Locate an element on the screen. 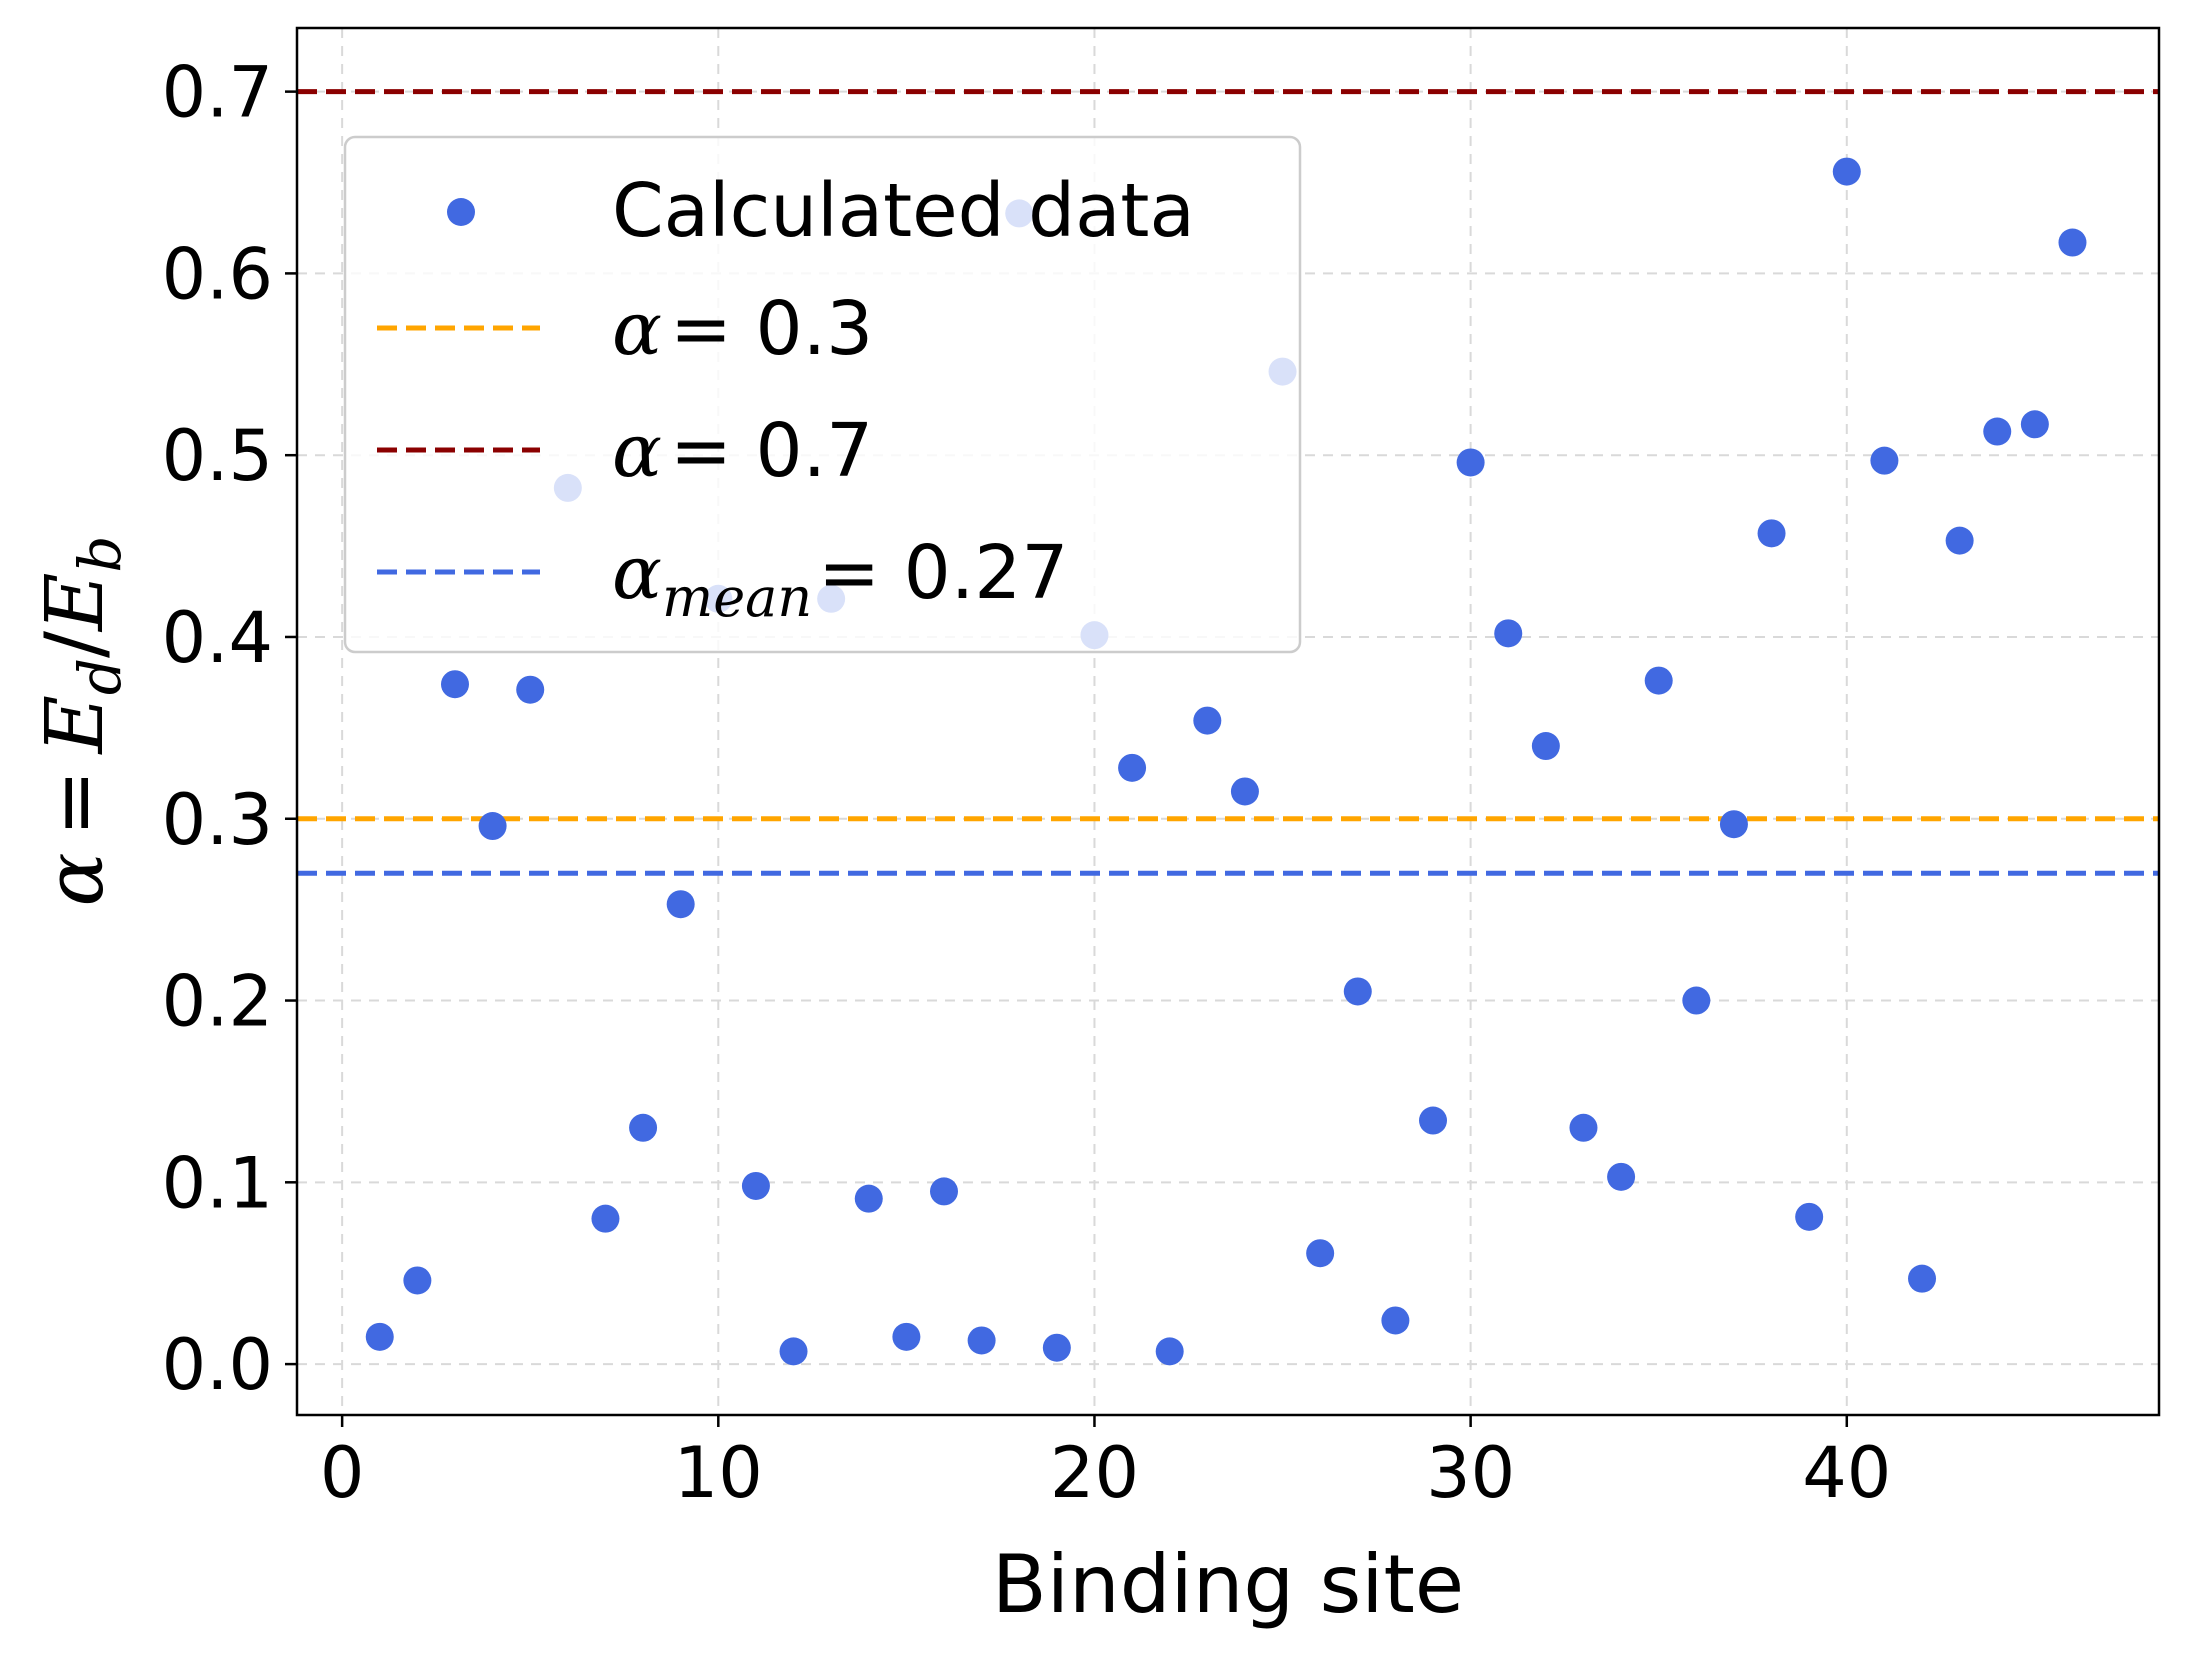 The width and height of the screenshot is (2186, 1660). y-label-alpha: α is located at coordinates (74, 880).